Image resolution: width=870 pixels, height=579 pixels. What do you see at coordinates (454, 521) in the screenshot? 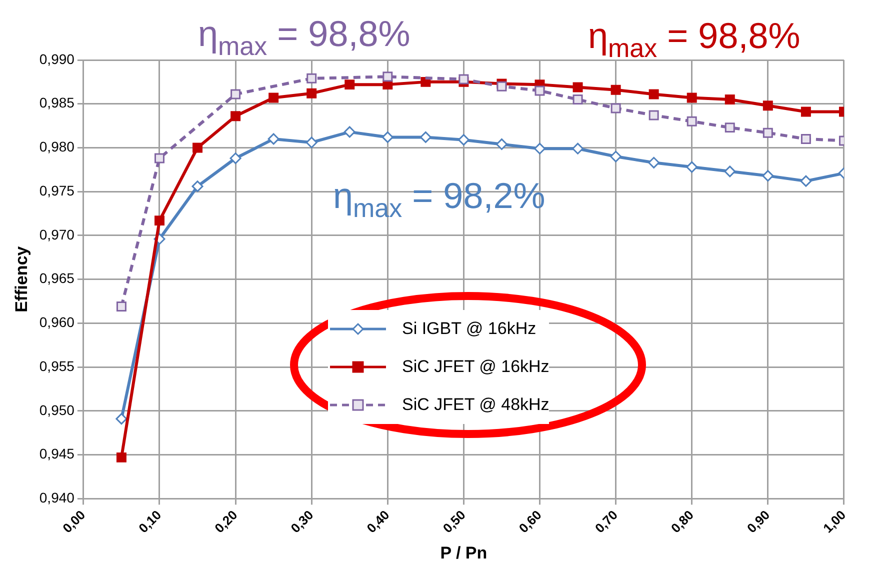
I see `x-tick-label: 0,50` at bounding box center [454, 521].